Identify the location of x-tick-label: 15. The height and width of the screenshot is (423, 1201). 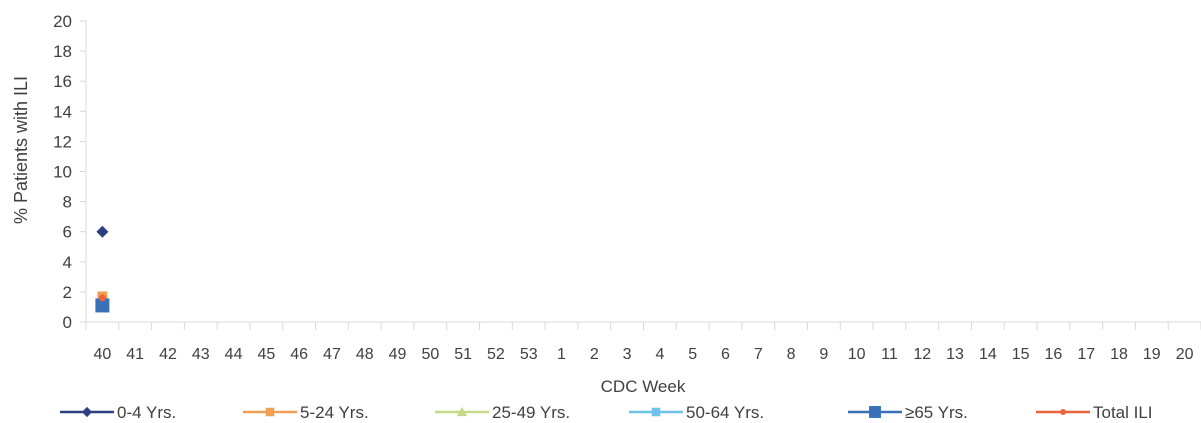
(1021, 354).